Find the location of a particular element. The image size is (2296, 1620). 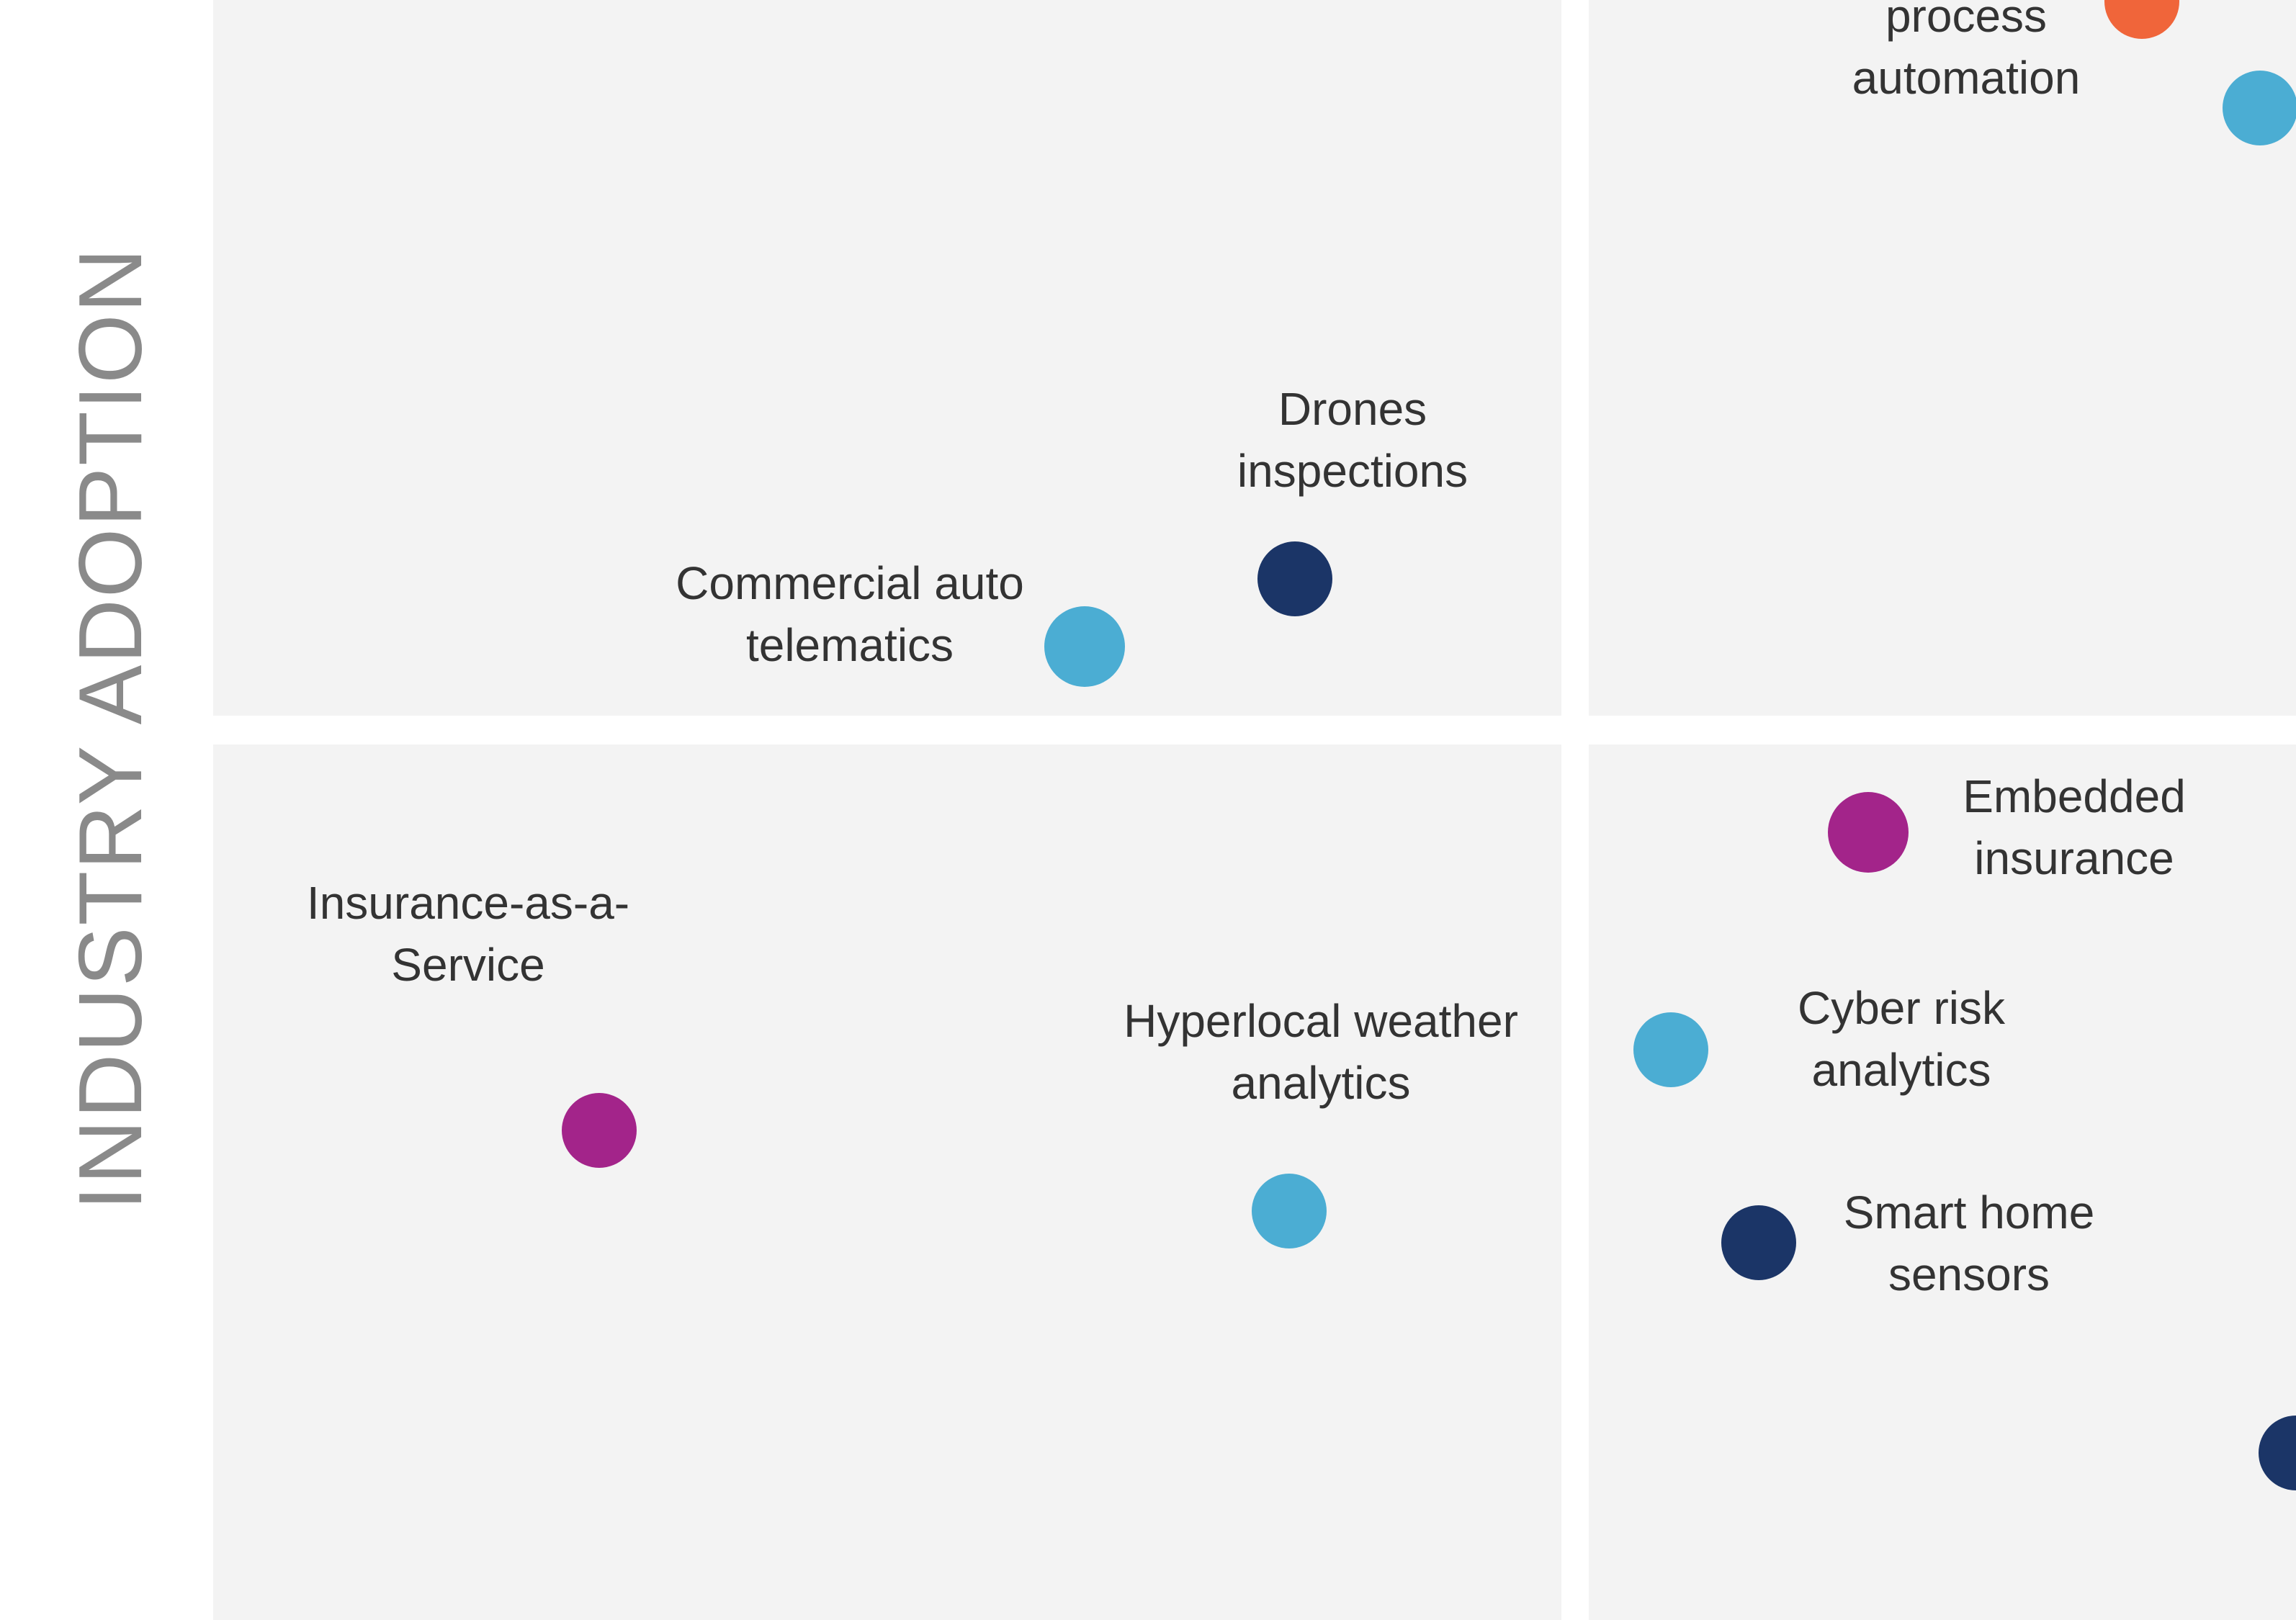

data-point-label: Insurance-as-a- Service is located at coordinates (468, 934).